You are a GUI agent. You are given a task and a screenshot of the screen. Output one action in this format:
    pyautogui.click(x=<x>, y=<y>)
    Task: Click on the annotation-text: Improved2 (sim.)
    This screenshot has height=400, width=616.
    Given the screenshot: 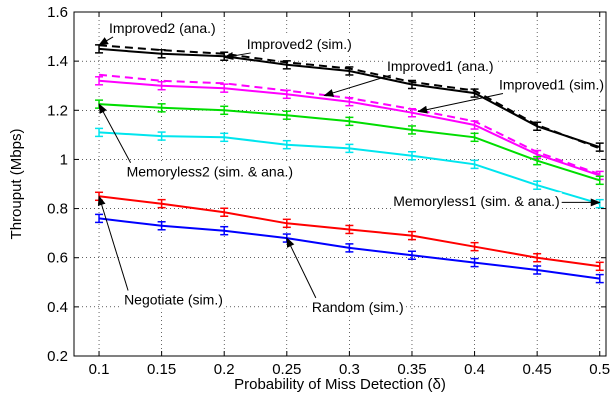 What is the action you would take?
    pyautogui.click(x=299, y=44)
    